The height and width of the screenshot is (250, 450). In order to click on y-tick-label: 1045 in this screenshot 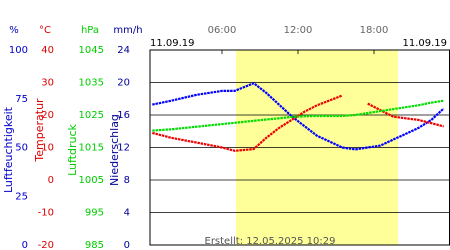, I will do `click(91, 50)`.